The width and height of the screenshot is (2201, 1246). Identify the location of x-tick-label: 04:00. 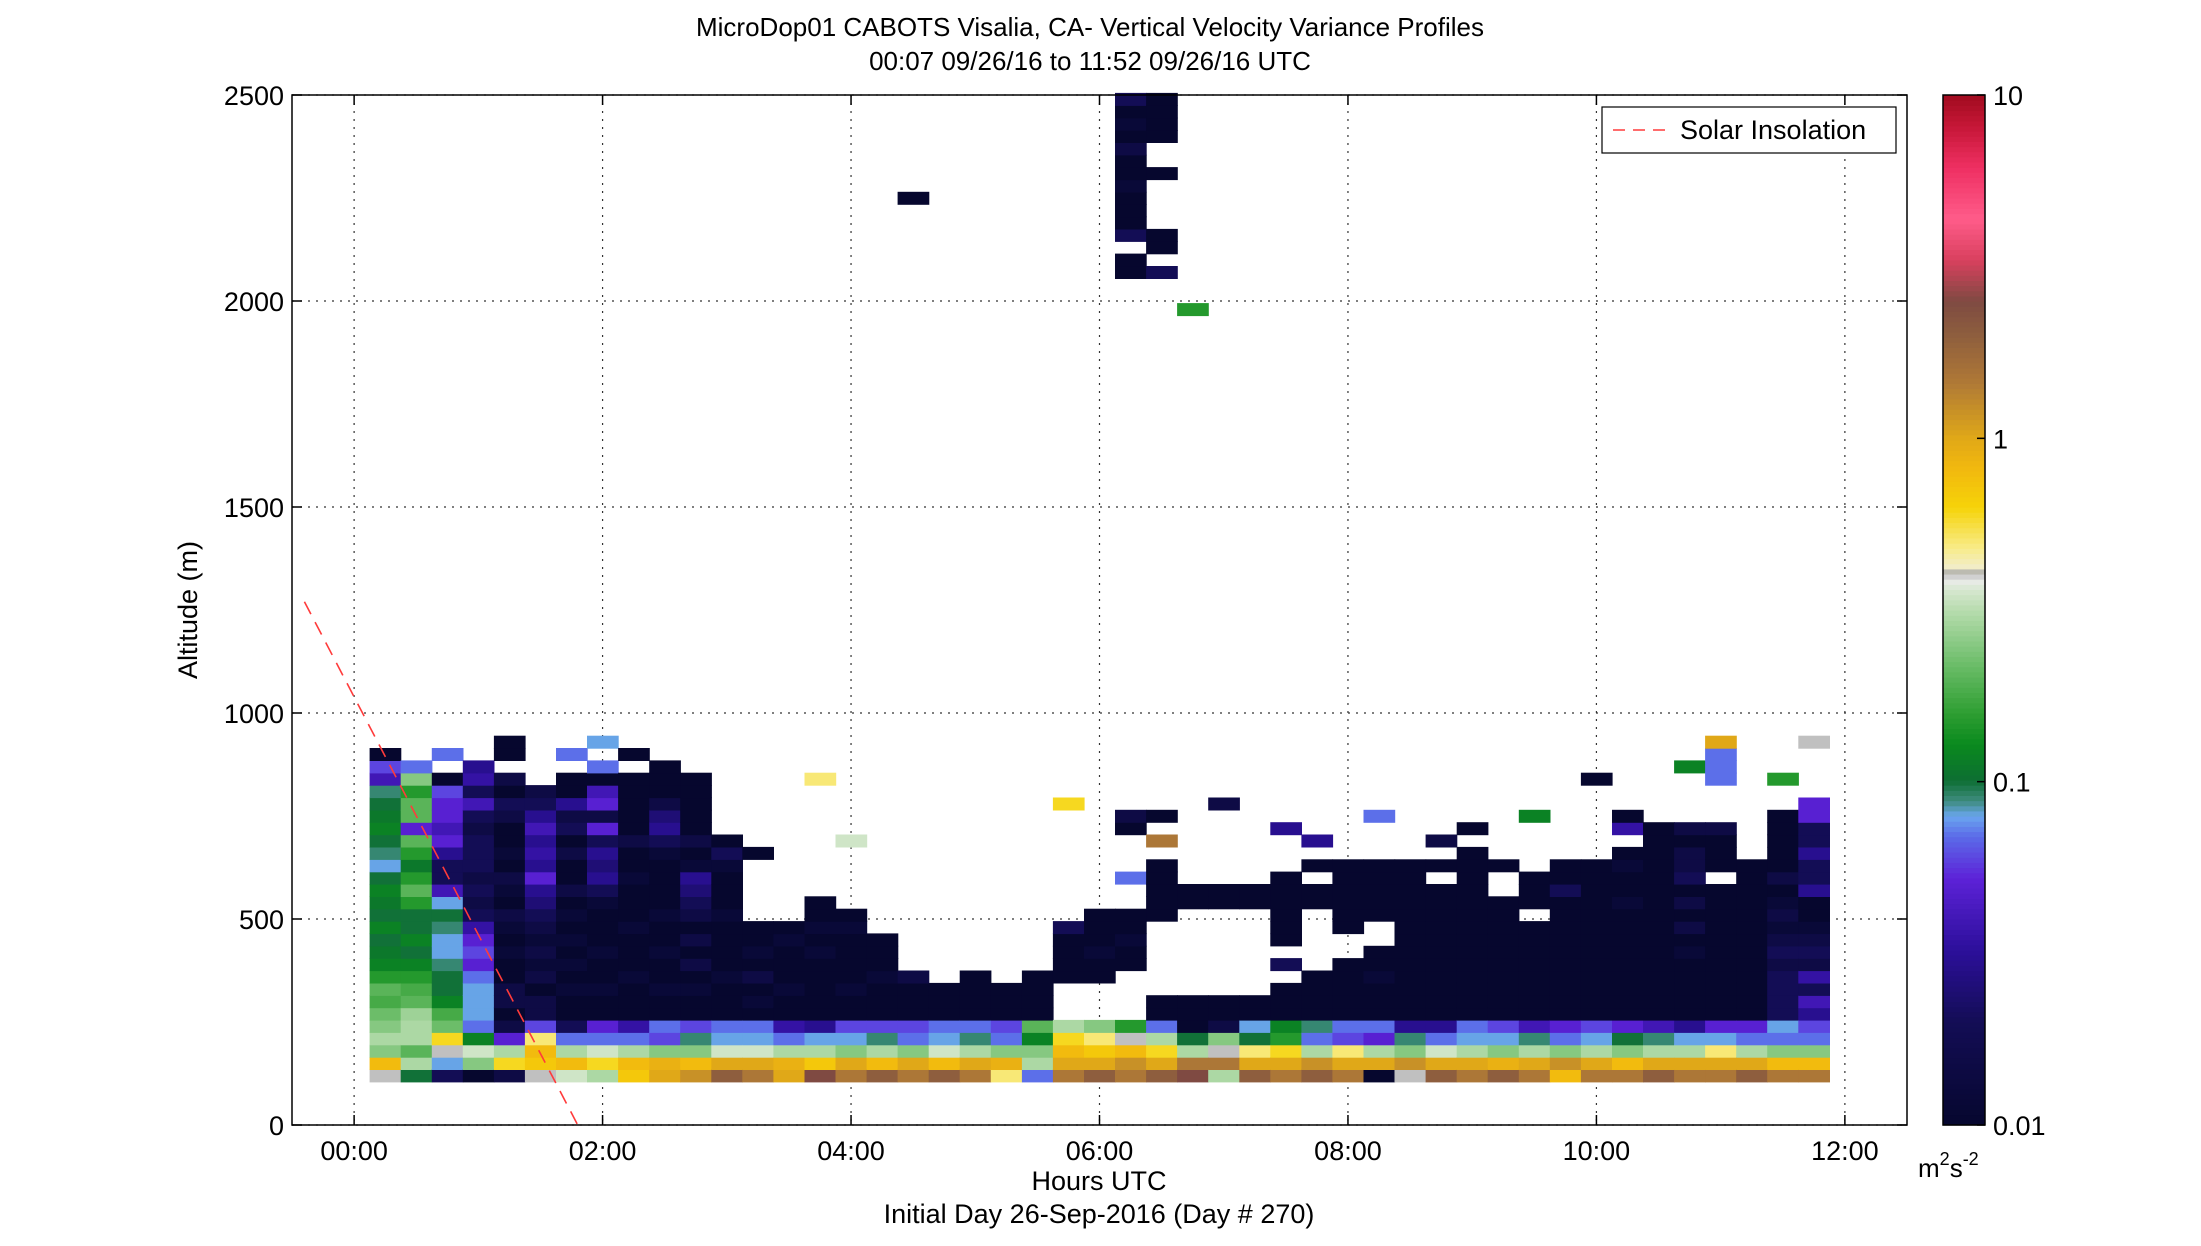
(851, 1151).